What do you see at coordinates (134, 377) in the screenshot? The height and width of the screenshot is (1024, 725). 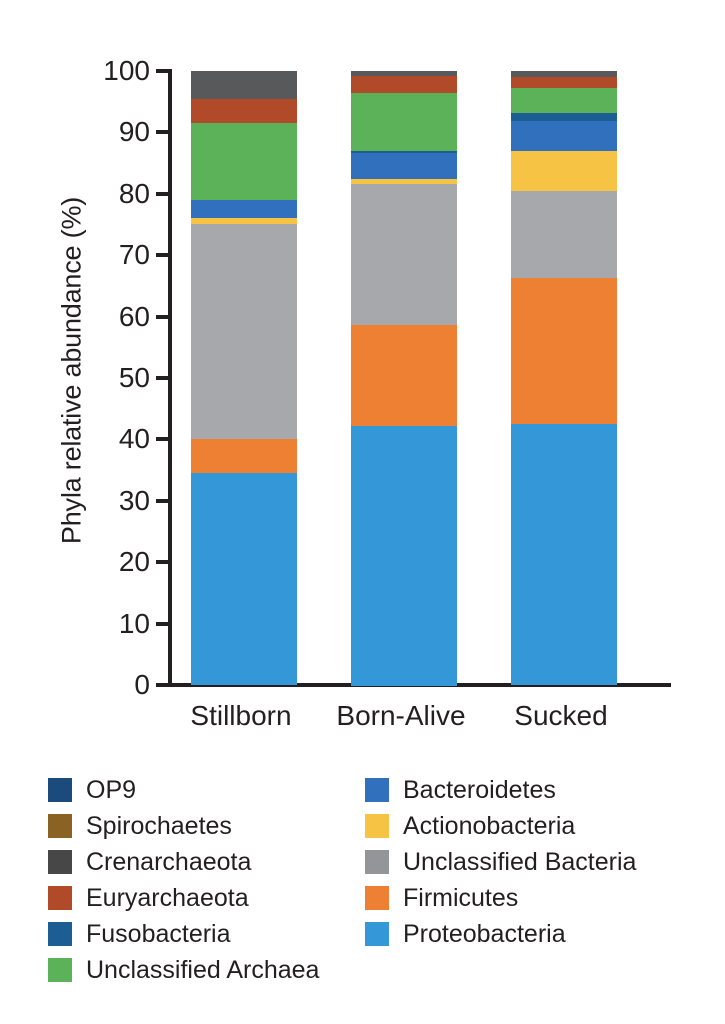 I see `y-axis-tick-label: 50` at bounding box center [134, 377].